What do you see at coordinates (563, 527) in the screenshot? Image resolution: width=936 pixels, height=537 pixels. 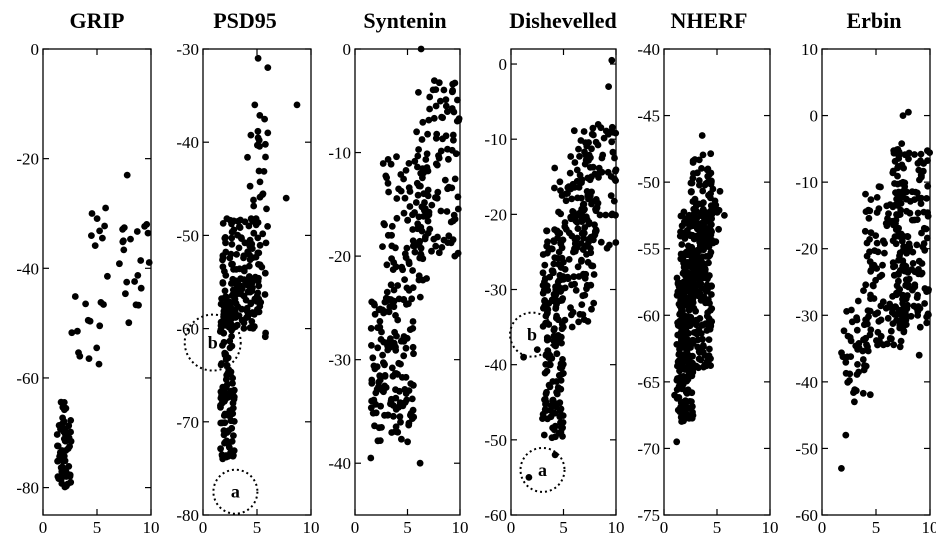 I see `x-tick-label: 5` at bounding box center [563, 527].